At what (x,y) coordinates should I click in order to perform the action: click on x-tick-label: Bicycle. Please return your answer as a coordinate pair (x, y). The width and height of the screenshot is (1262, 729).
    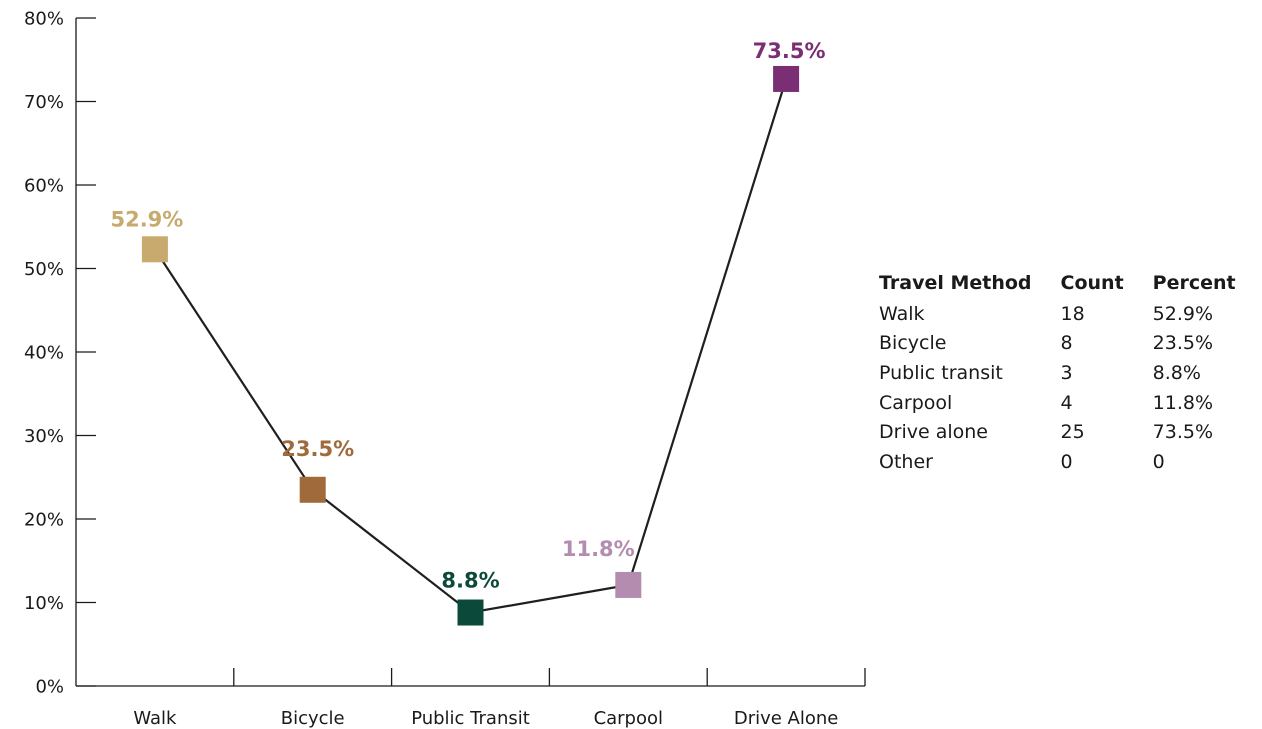
    Looking at the image, I should click on (313, 718).